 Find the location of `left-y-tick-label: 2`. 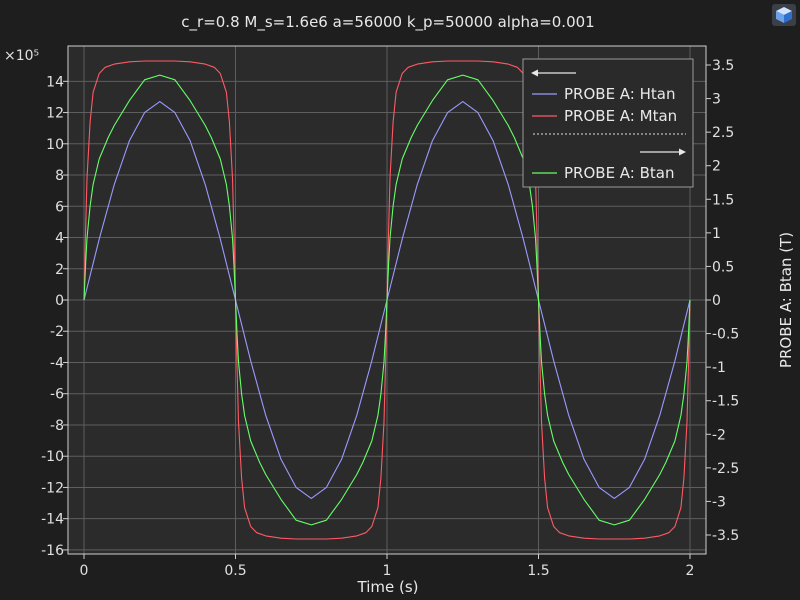

left-y-tick-label: 2 is located at coordinates (59, 270).